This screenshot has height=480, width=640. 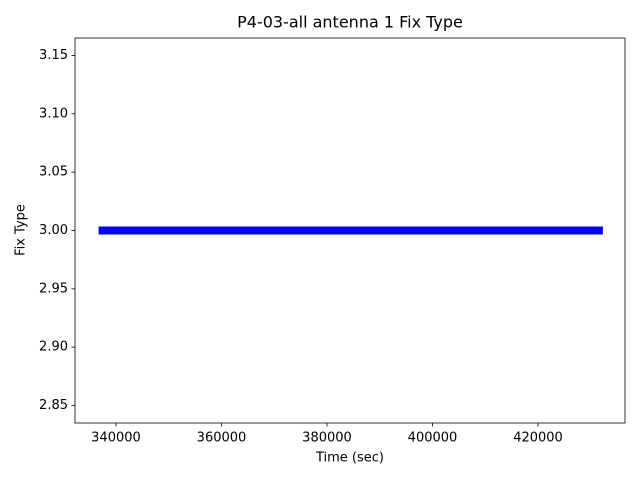 I want to click on y-tick-label: 3.15, so click(x=53, y=55).